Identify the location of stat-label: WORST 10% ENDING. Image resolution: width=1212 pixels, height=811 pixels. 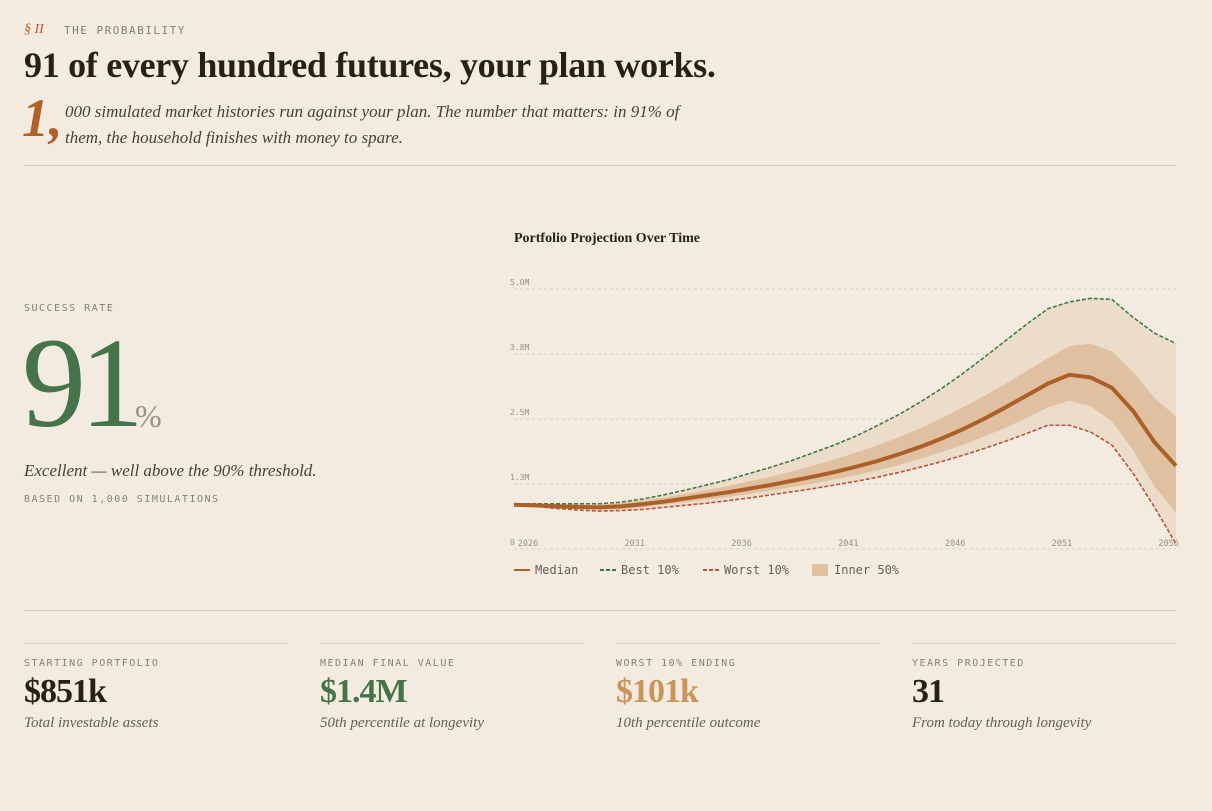
(676, 663).